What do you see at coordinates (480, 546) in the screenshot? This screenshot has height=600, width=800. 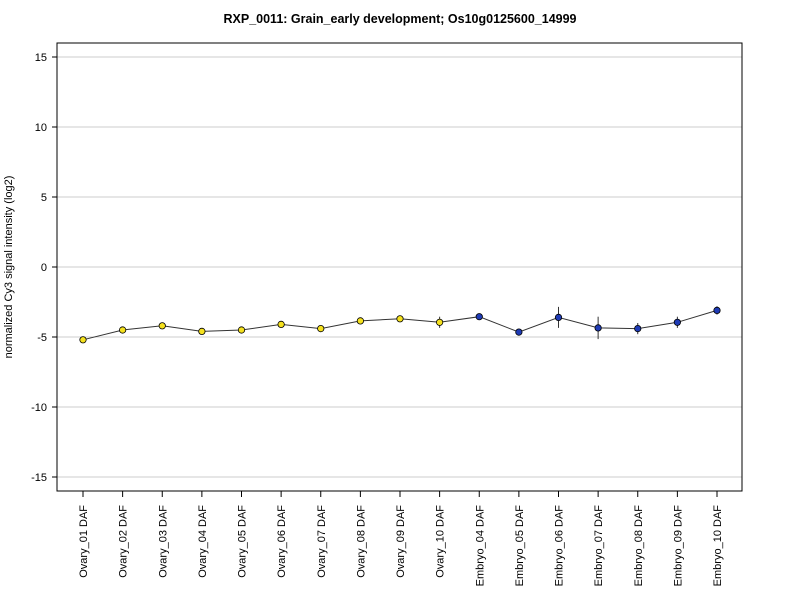 I see `x-tick-label: Embryo_04 DAF` at bounding box center [480, 546].